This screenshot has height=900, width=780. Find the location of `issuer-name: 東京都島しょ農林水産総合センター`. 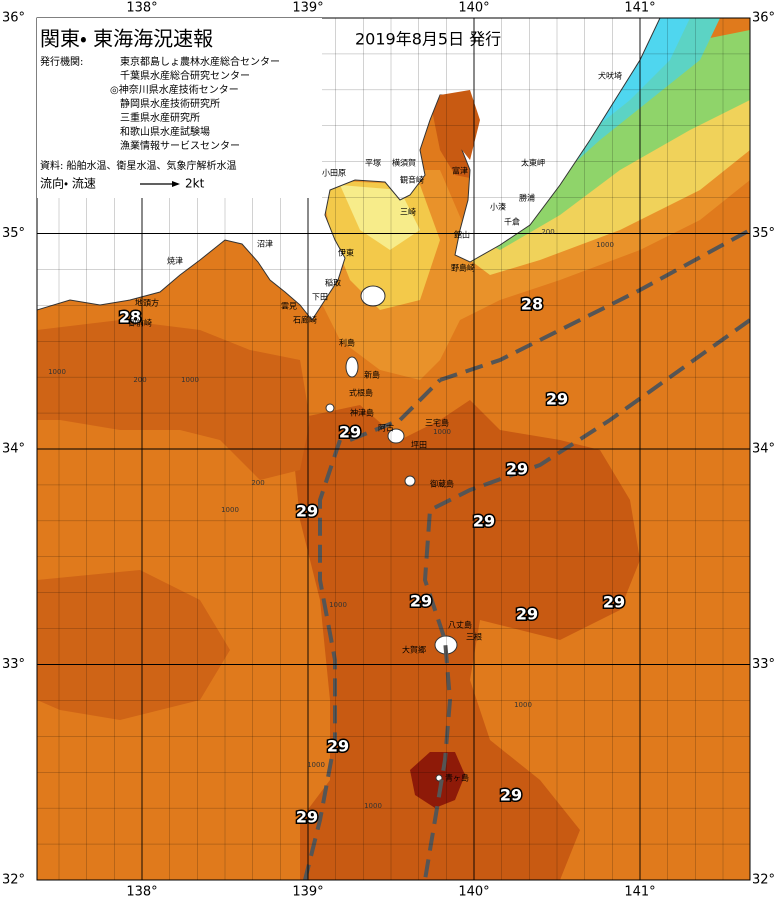

issuer-name: 東京都島しょ農林水産総合センター is located at coordinates (200, 61).